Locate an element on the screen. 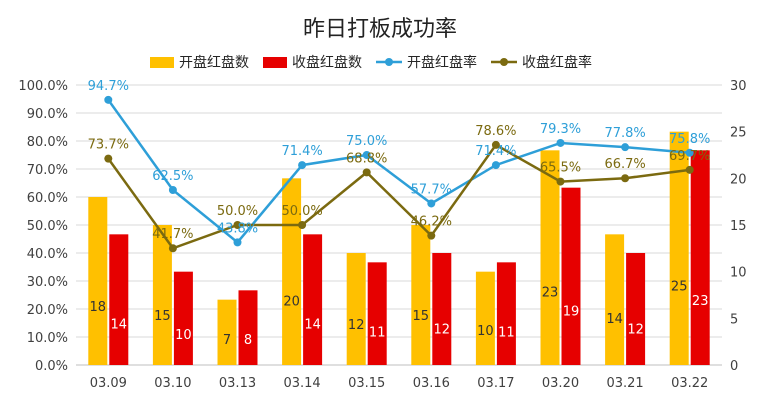 This screenshot has height=402, width=760. chart-title: 昨日打板成功率 is located at coordinates (380, 29).